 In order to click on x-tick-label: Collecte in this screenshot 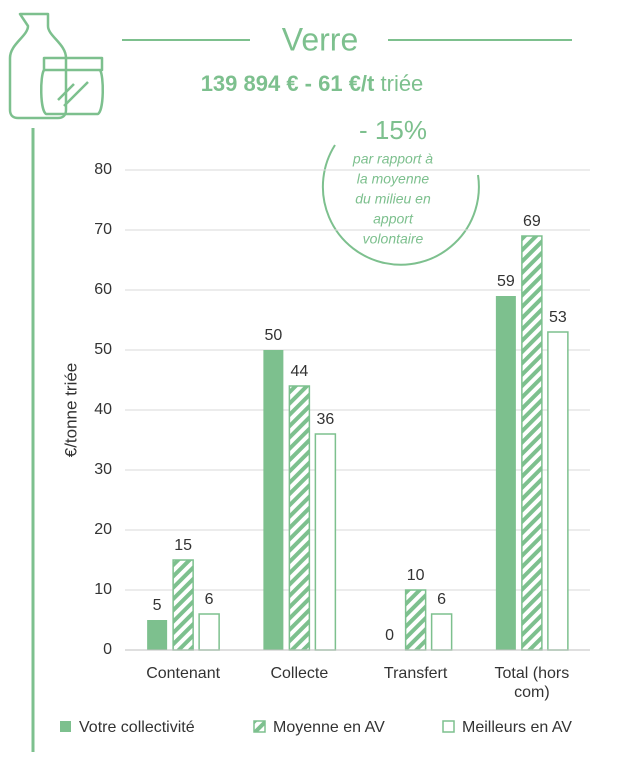, I will do `click(299, 673)`.